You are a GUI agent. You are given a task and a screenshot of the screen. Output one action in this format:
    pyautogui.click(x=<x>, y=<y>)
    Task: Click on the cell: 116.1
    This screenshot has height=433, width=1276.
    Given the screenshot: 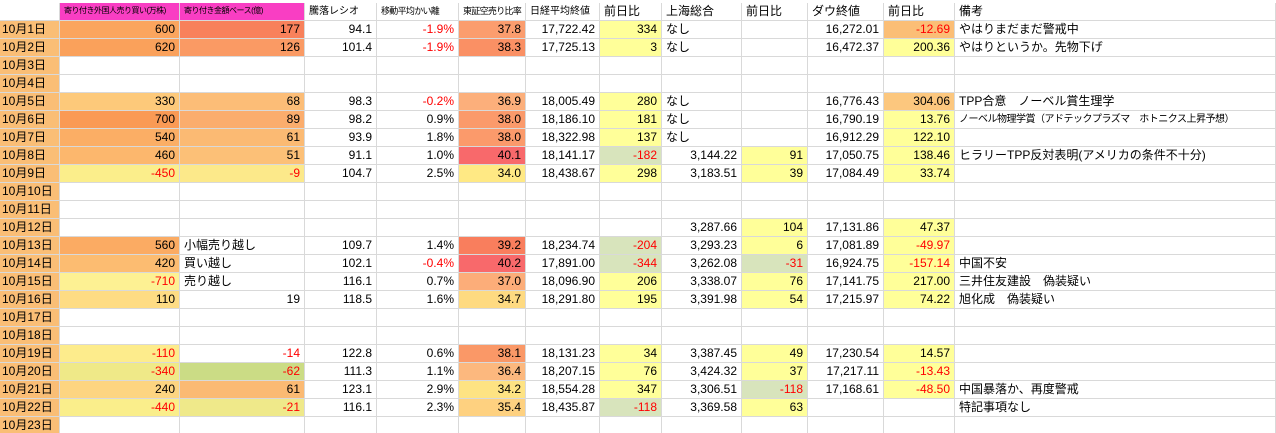 What is the action you would take?
    pyautogui.click(x=341, y=282)
    